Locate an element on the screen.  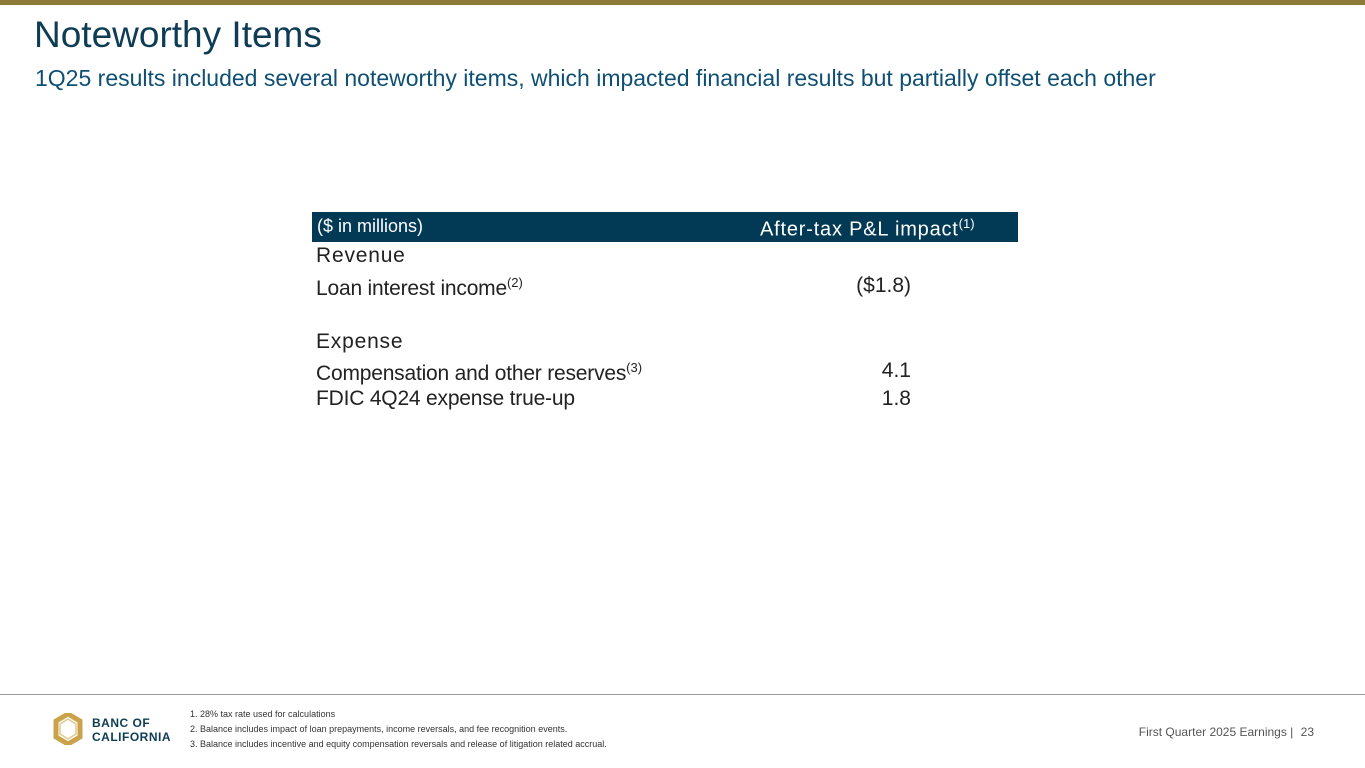
section-expense: Expense is located at coordinates (360, 341).